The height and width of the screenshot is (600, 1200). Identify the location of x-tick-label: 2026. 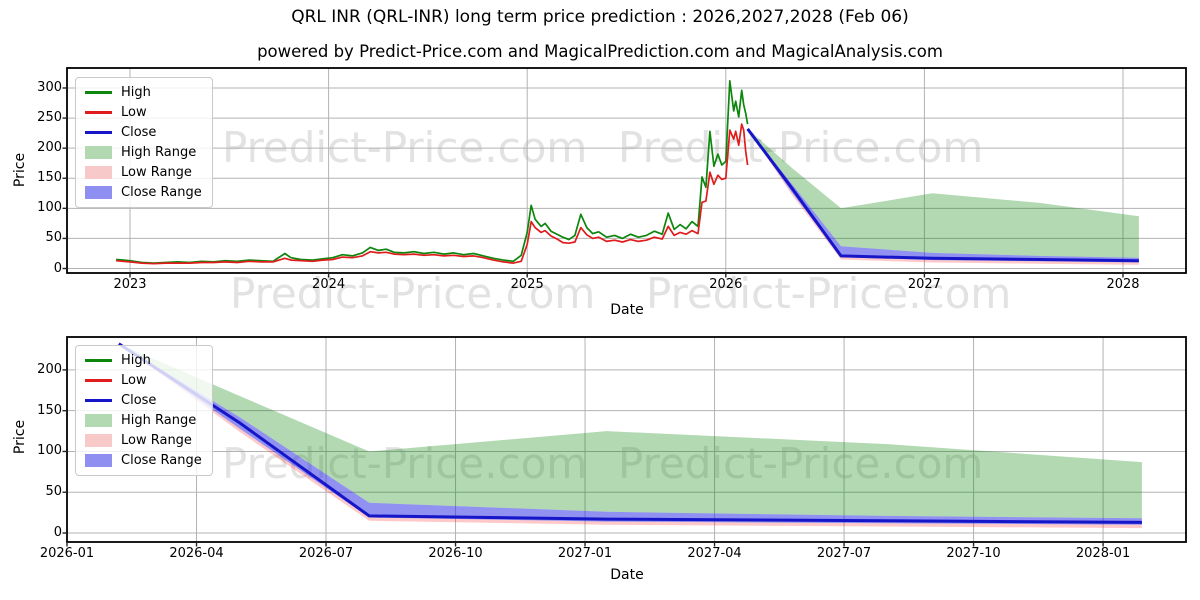
(726, 284).